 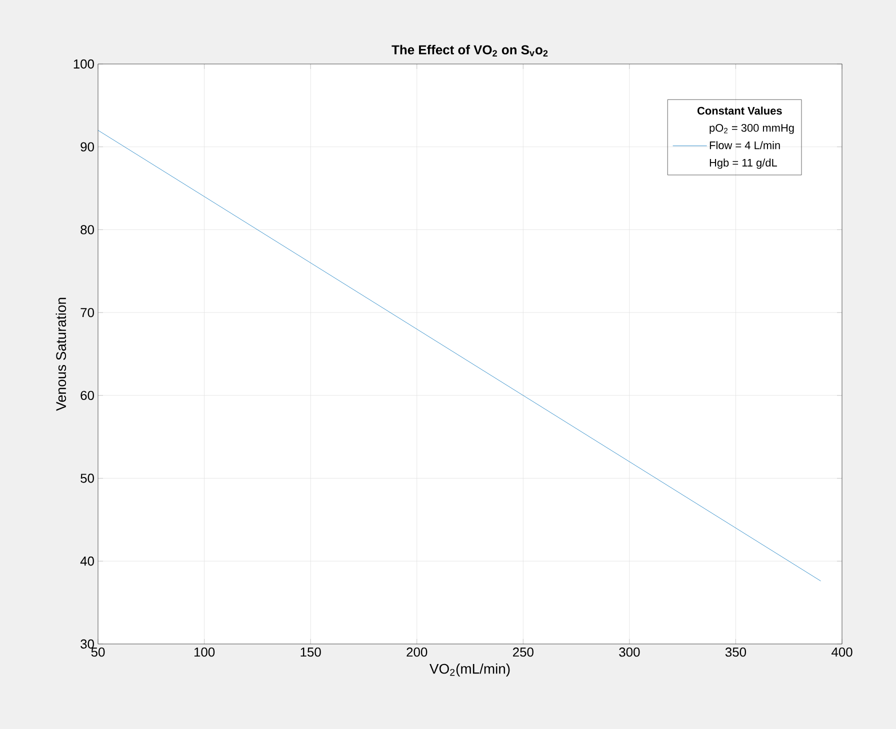 What do you see at coordinates (87, 478) in the screenshot?
I see `y-tick-label: 50` at bounding box center [87, 478].